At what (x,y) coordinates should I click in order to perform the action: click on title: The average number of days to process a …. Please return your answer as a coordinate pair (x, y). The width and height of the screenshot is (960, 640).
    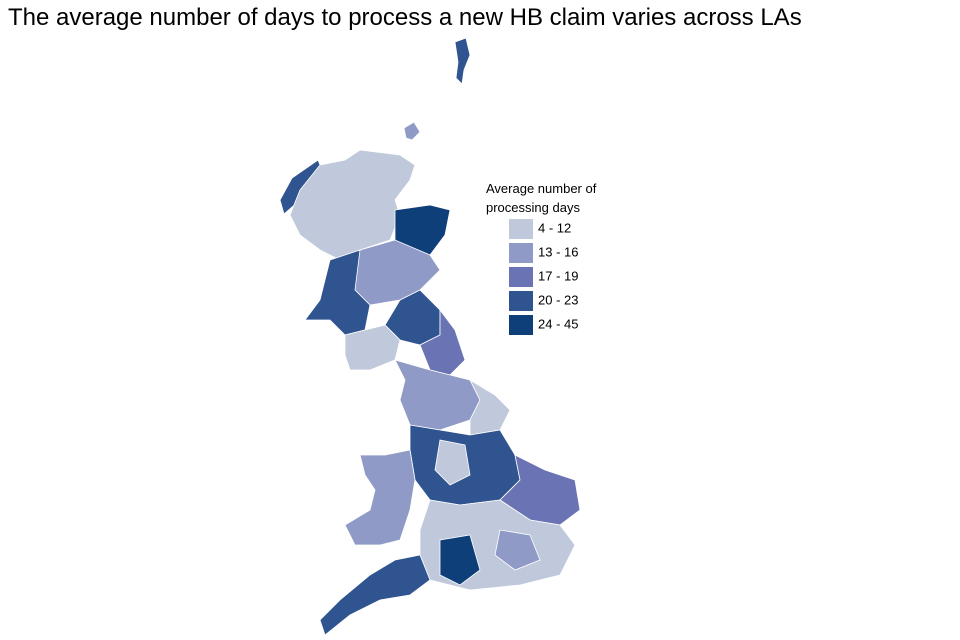
    Looking at the image, I should click on (405, 17).